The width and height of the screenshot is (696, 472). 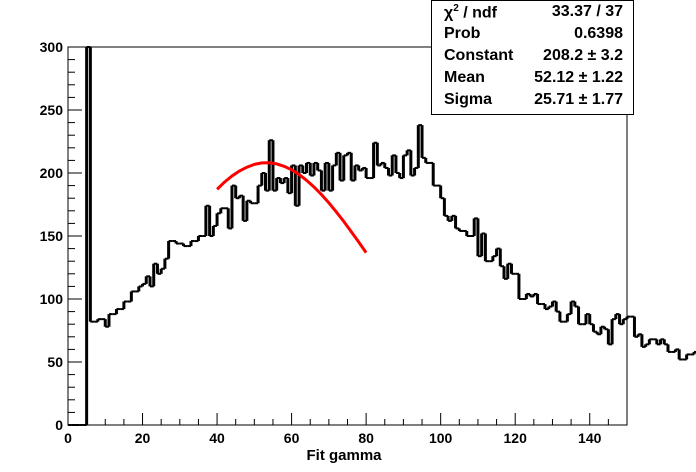 What do you see at coordinates (52, 236) in the screenshot?
I see `y-tick-label: 150` at bounding box center [52, 236].